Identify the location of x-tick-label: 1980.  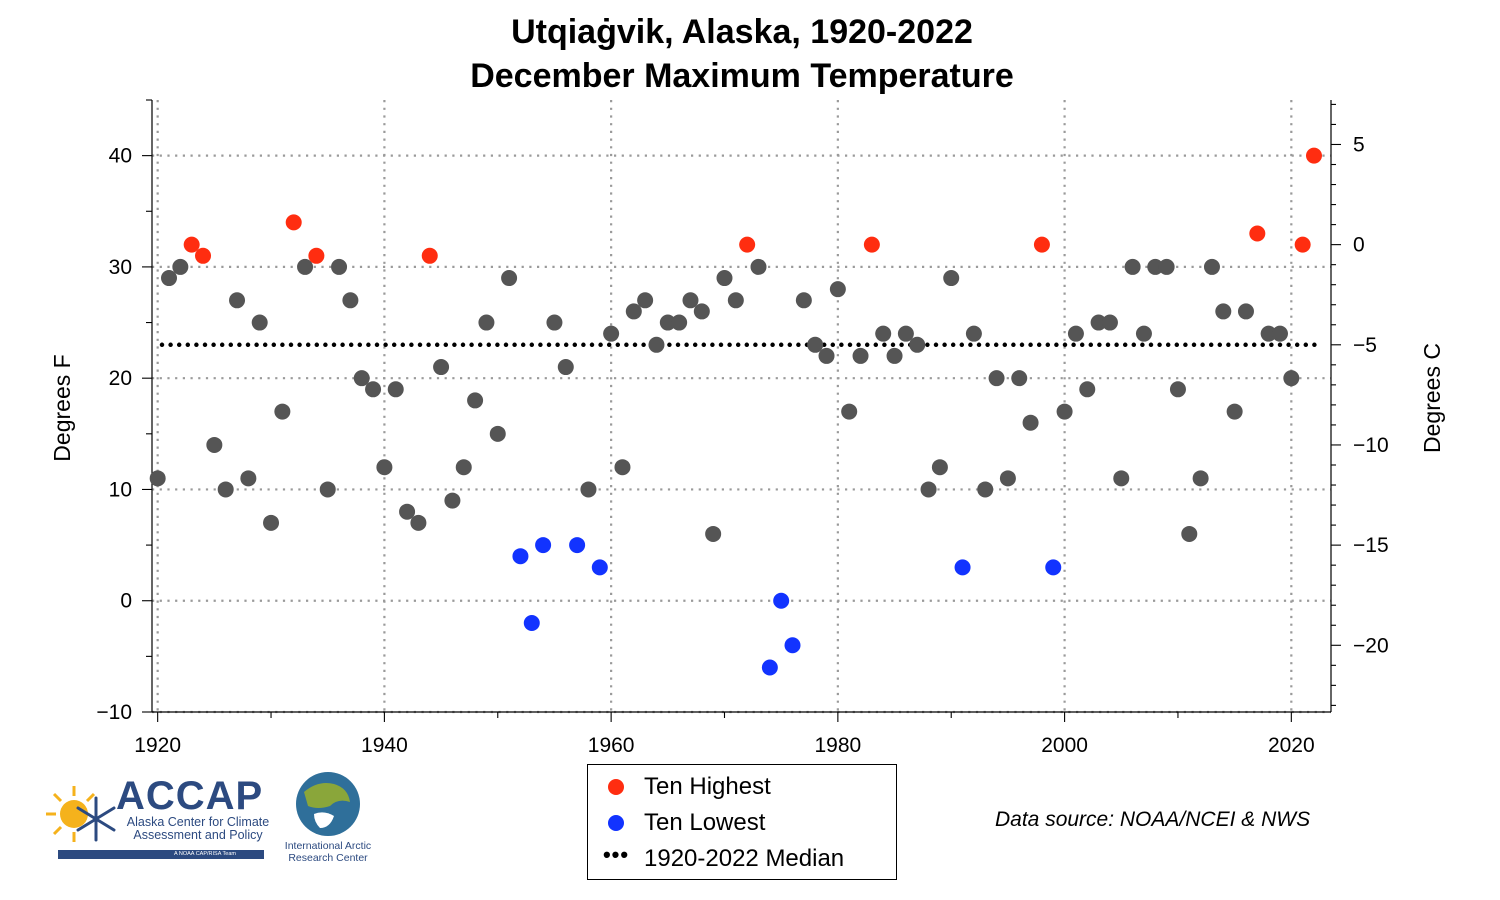
(838, 745).